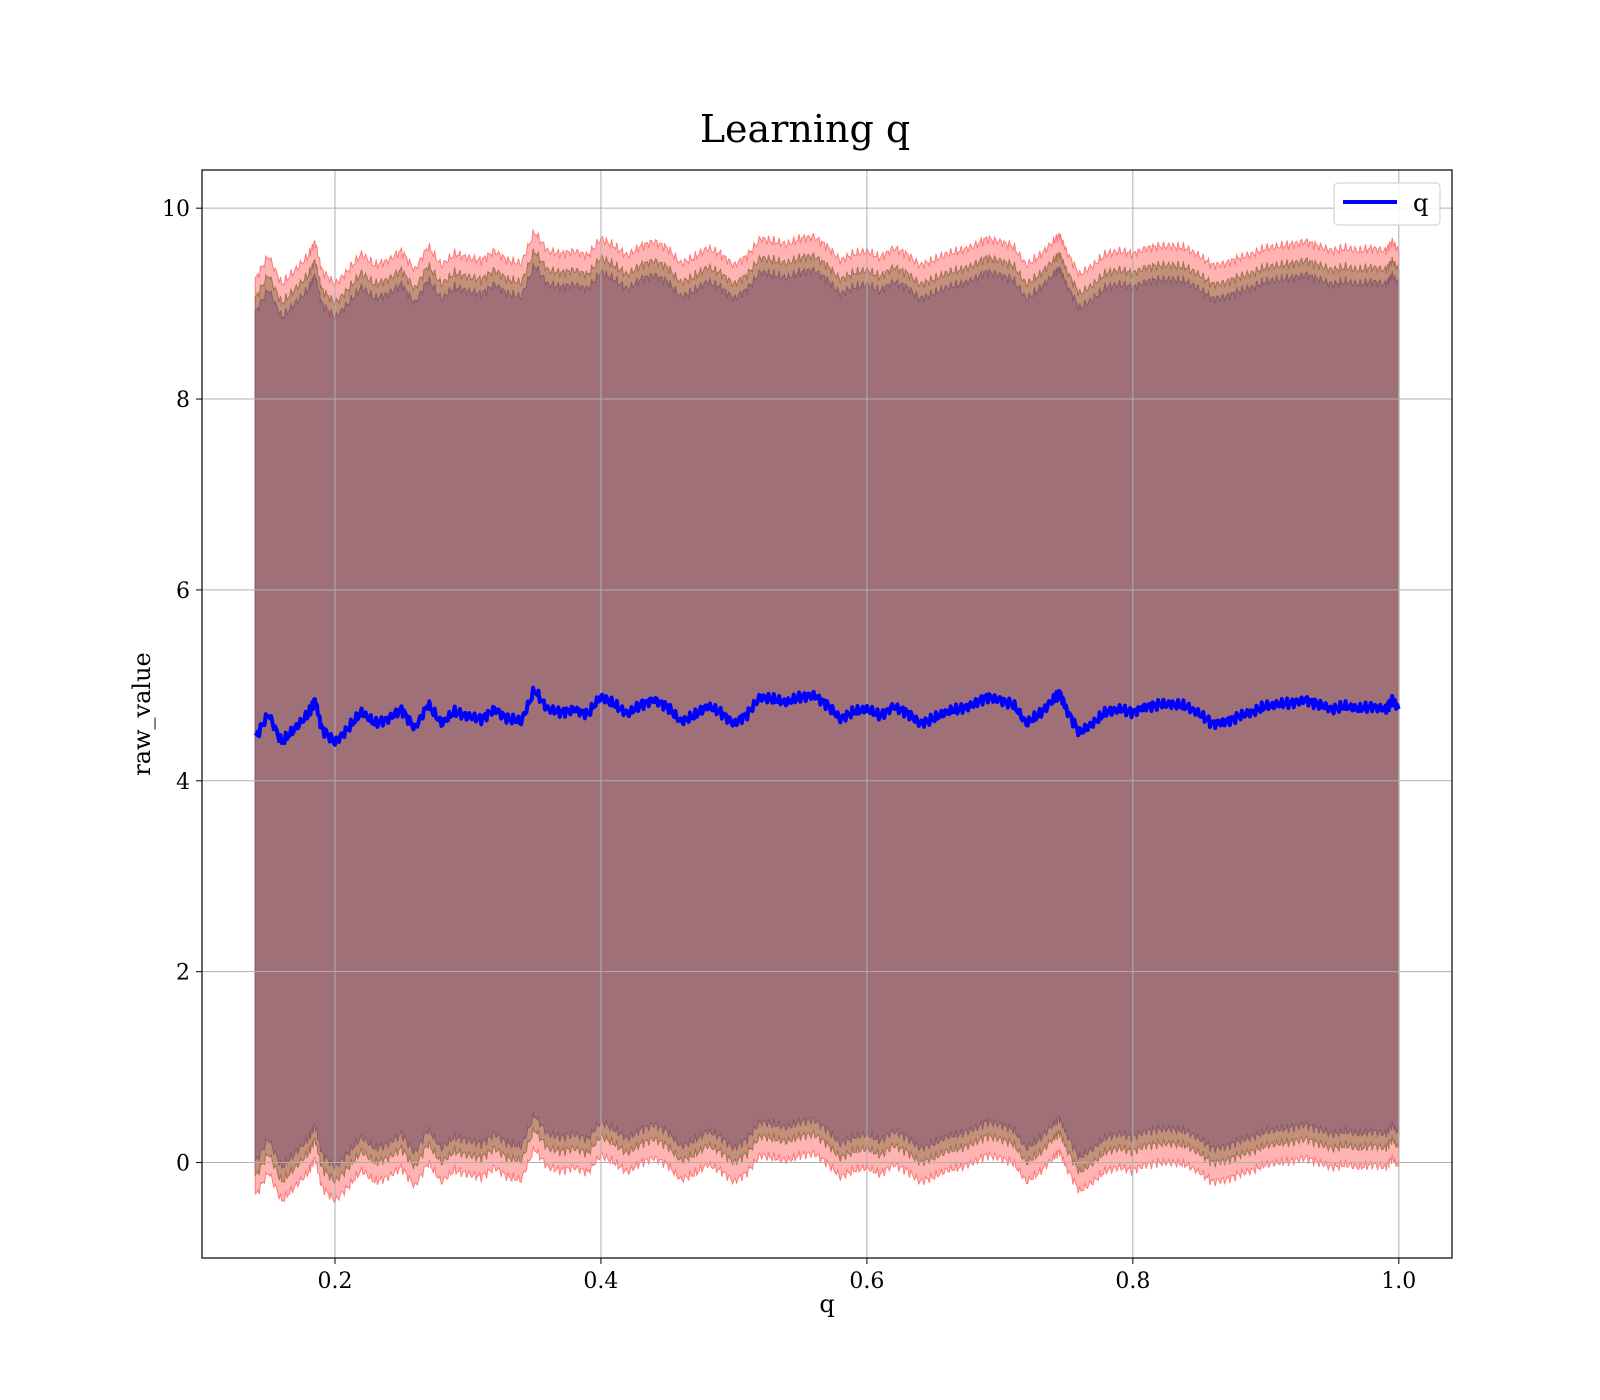  Describe the element at coordinates (600, 1281) in the screenshot. I see `x-tick-label: 0.4` at that location.